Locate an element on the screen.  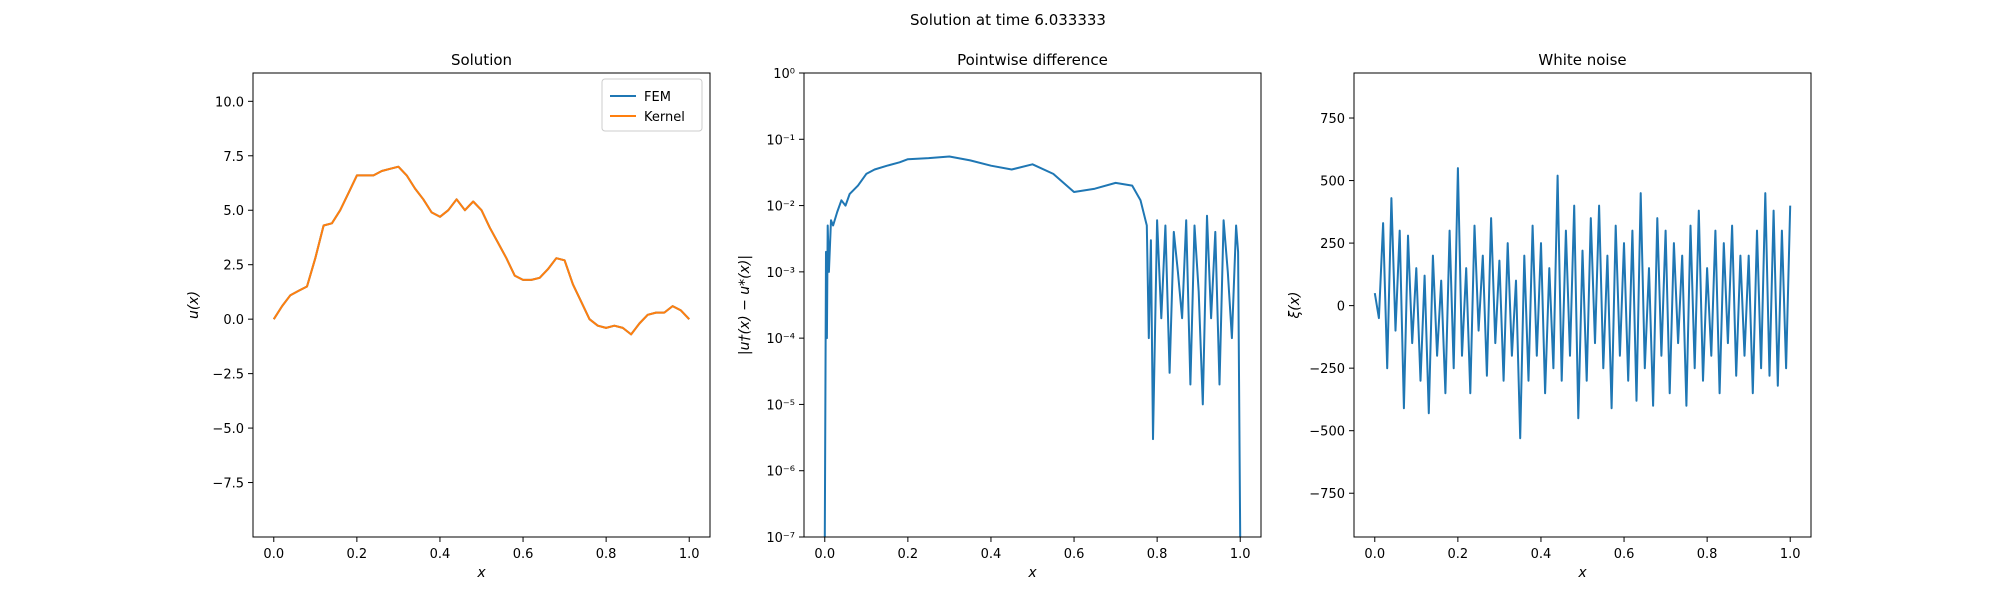
panel-white-noise-y-axis-label: ξ(x) is located at coordinates (1295, 305).